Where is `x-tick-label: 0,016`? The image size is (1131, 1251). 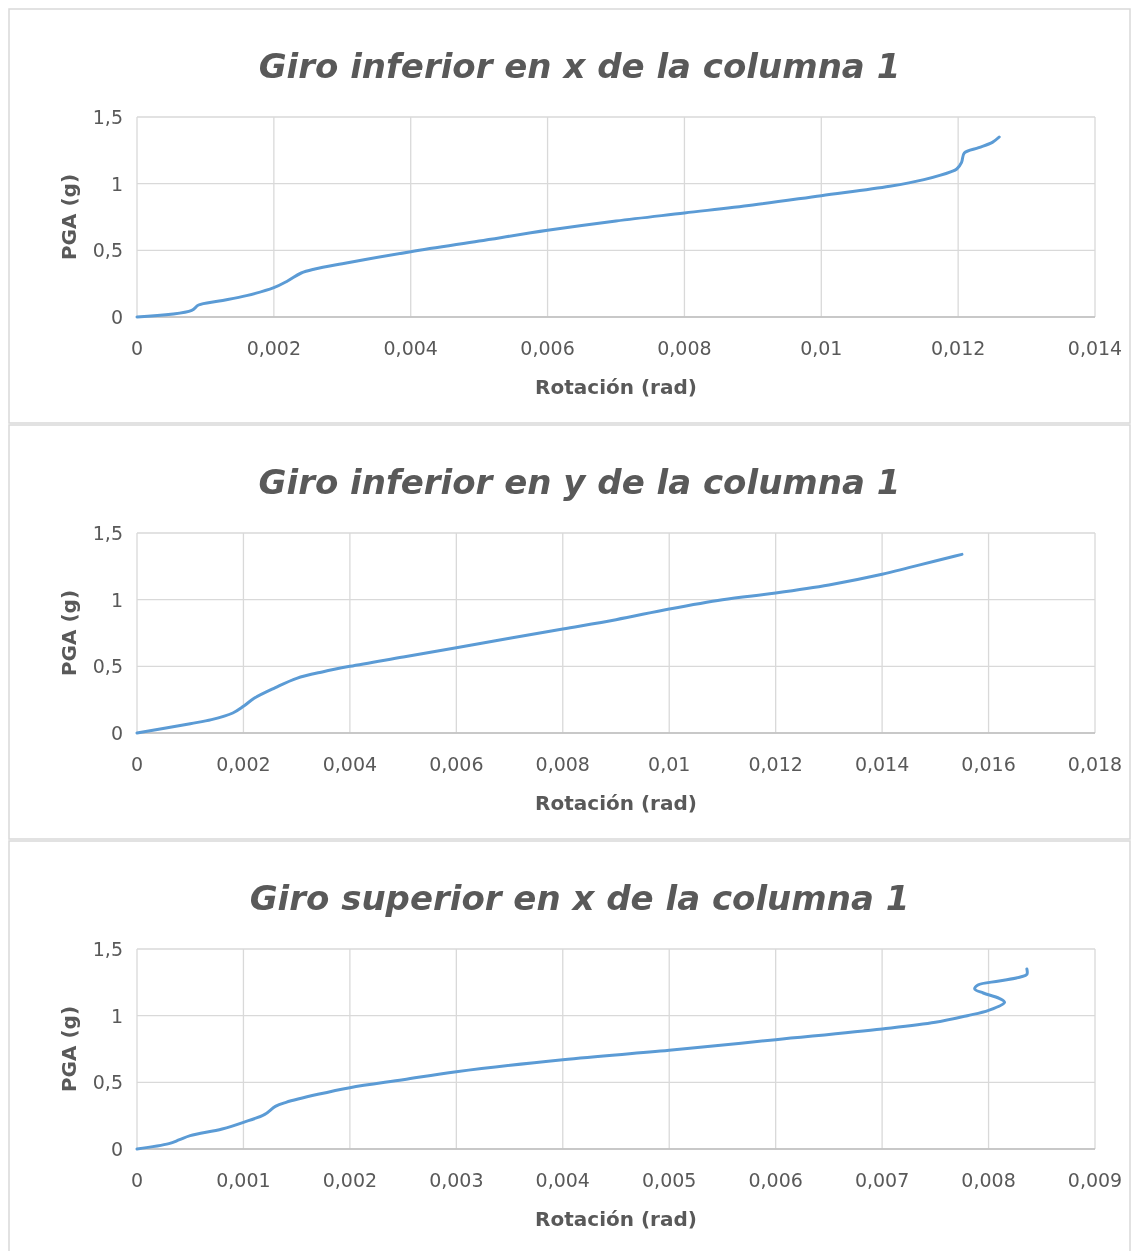
x-tick-label: 0,016 is located at coordinates (988, 764).